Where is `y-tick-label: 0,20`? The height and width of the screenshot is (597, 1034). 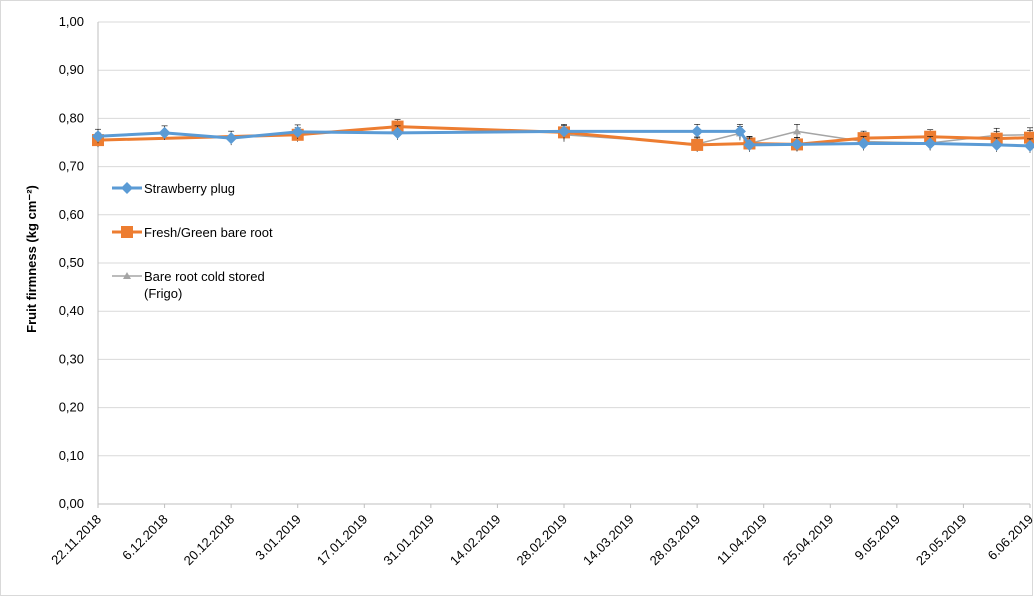 y-tick-label: 0,20 is located at coordinates (71, 407).